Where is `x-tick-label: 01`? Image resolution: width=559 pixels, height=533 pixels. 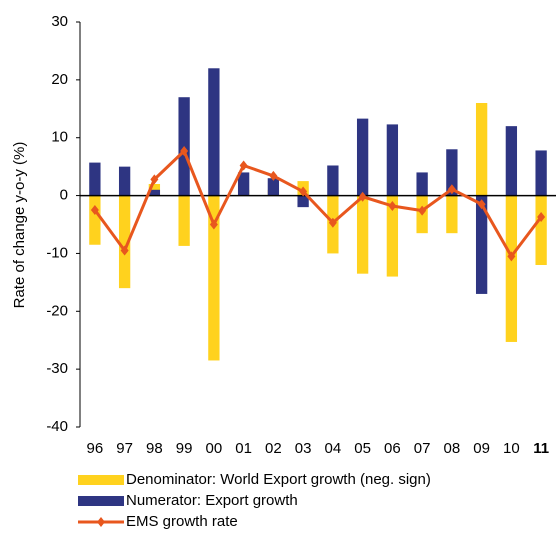
x-tick-label: 01 is located at coordinates (243, 448).